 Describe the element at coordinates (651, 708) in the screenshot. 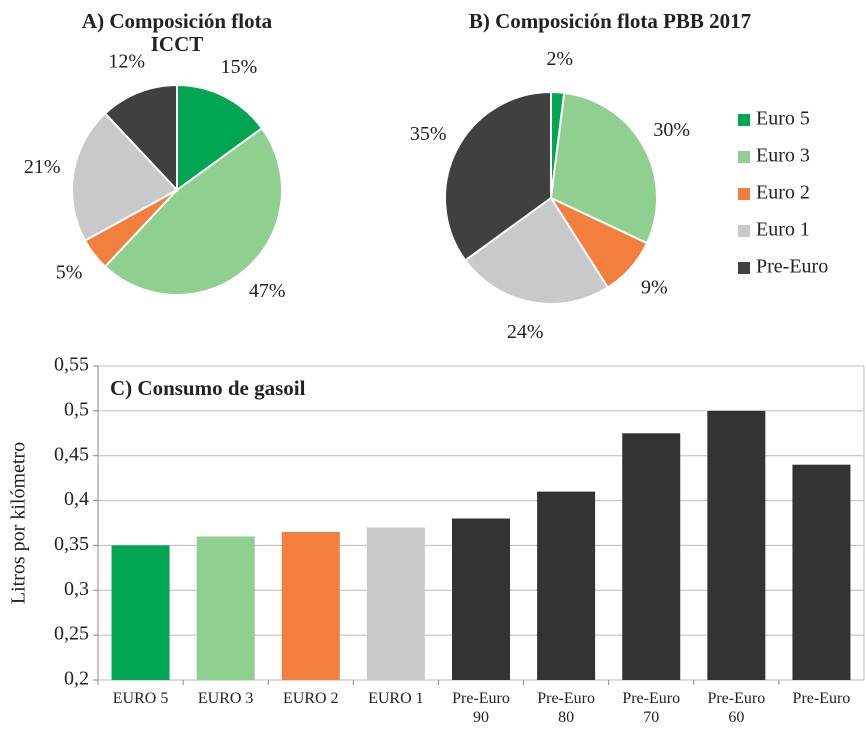

I see `x-tick-label: Pre-Euro 70` at that location.